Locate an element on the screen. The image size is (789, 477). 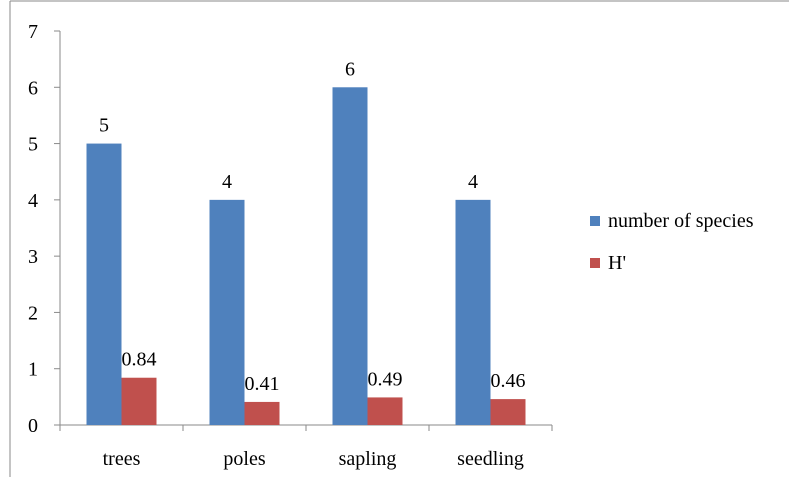
y-tick-label: 4 is located at coordinates (33, 201).